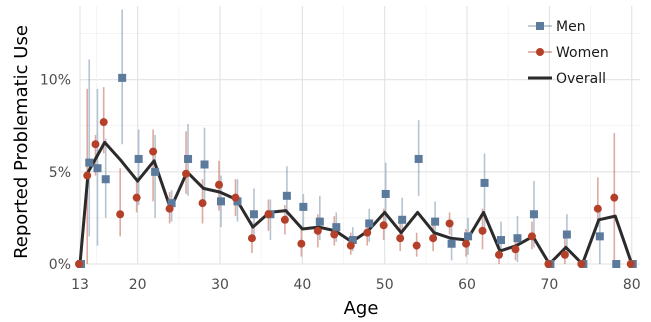 This screenshot has height=322, width=651. Describe the element at coordinates (60, 173) in the screenshot. I see `y-tick-label: 5%` at that location.